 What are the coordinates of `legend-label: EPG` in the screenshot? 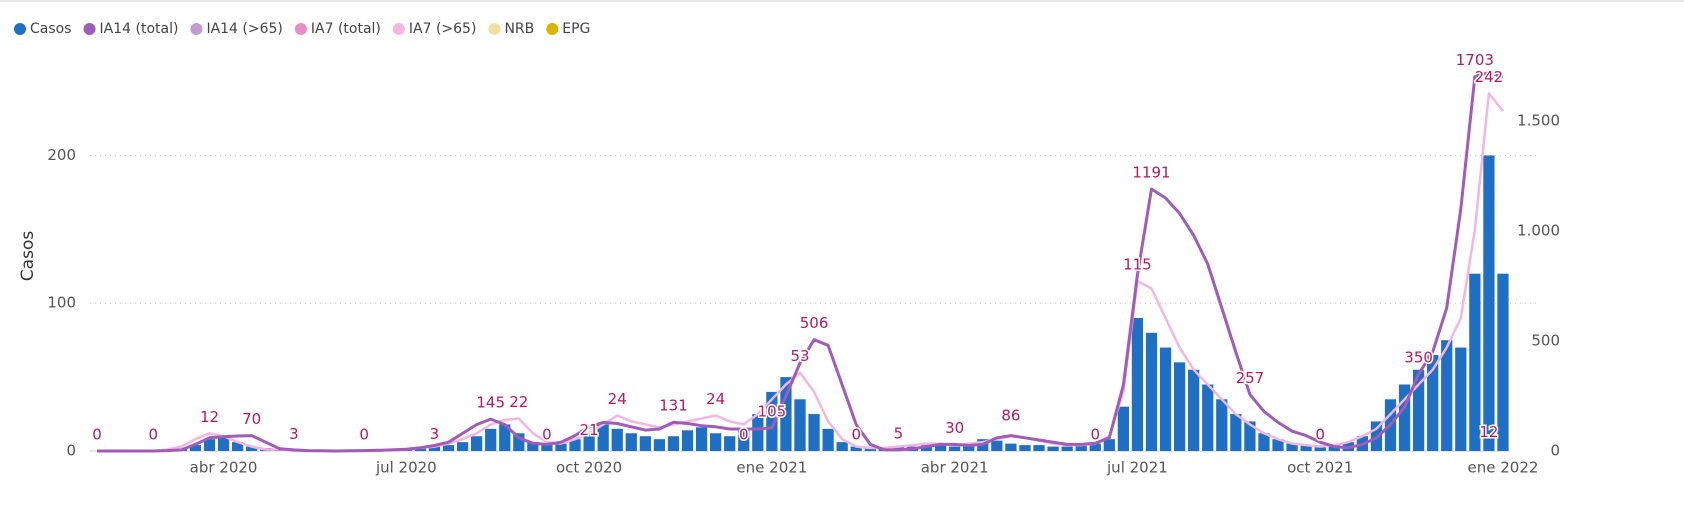 It's located at (576, 29).